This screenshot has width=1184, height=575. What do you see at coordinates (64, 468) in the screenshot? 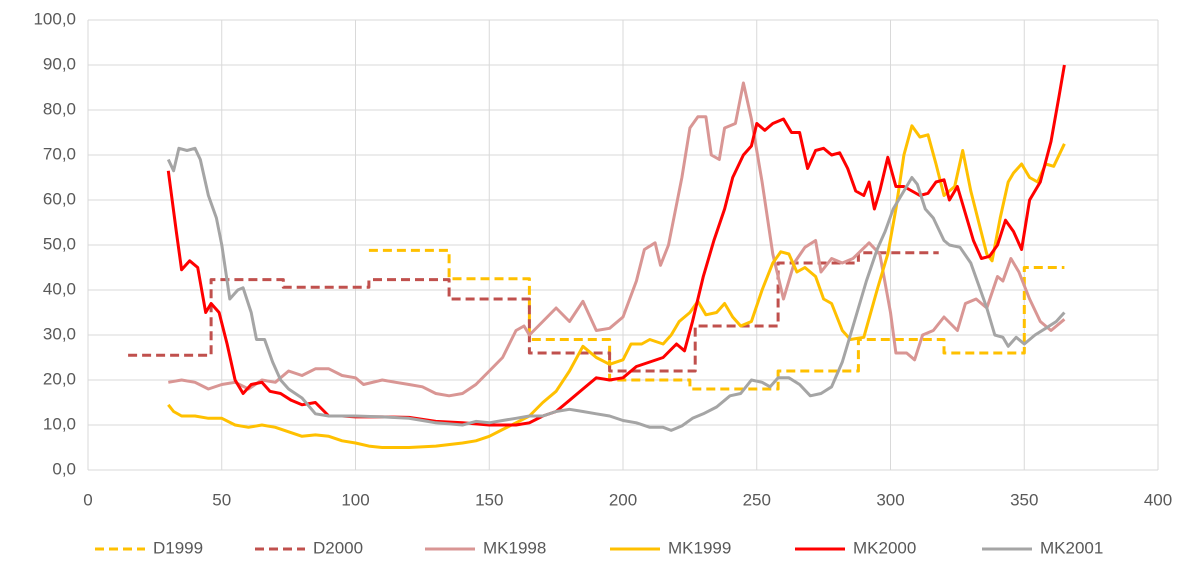
I see `y-tick-label: 0,0` at bounding box center [64, 468].